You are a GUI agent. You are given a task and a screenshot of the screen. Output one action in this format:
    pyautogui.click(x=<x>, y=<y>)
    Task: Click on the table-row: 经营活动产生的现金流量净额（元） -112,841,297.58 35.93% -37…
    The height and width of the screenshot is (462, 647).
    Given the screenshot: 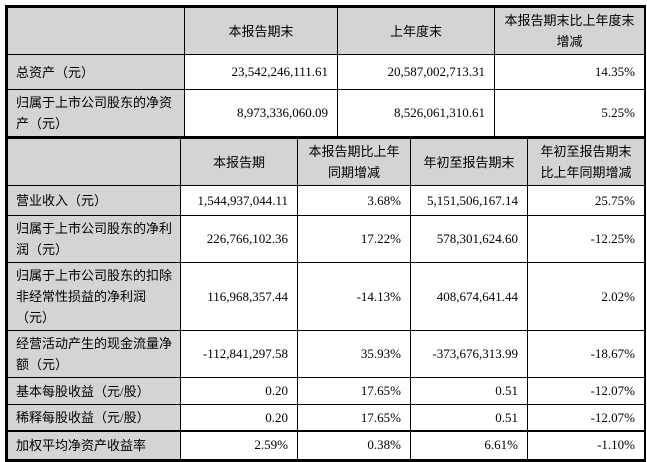 What is the action you would take?
    pyautogui.click(x=326, y=354)
    